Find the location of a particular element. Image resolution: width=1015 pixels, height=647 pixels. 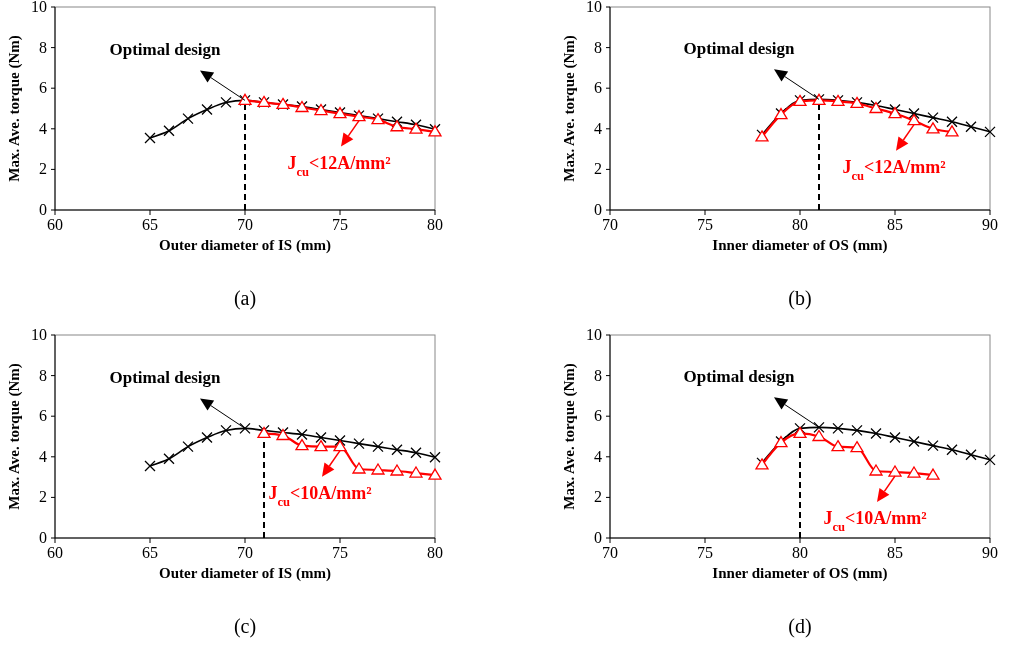

text: (c) is located at coordinates (245, 626).